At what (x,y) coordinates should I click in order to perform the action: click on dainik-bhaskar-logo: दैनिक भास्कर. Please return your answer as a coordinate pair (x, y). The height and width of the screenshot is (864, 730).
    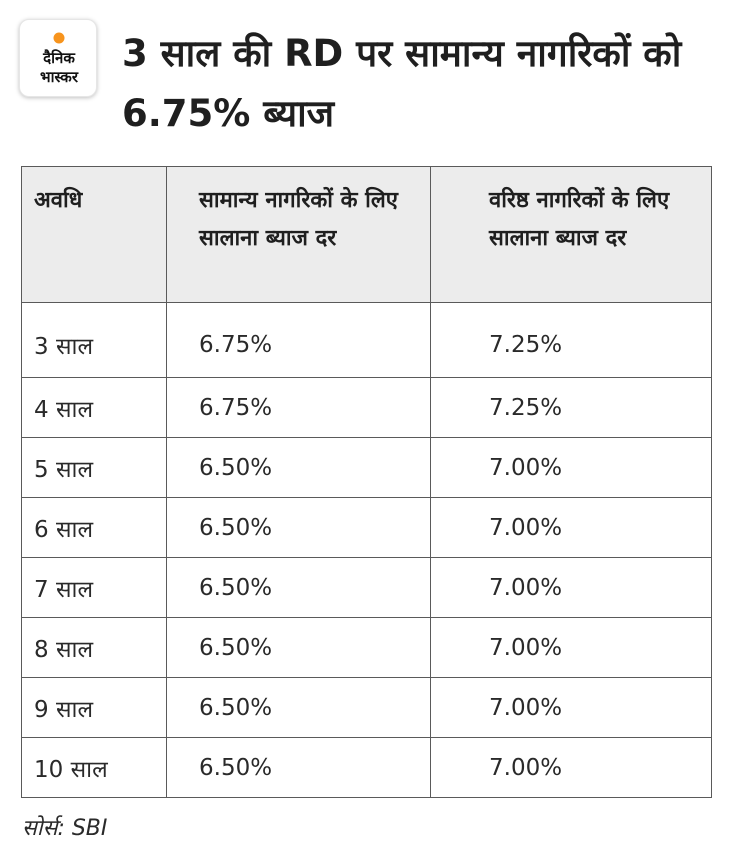
    Looking at the image, I should click on (58, 58).